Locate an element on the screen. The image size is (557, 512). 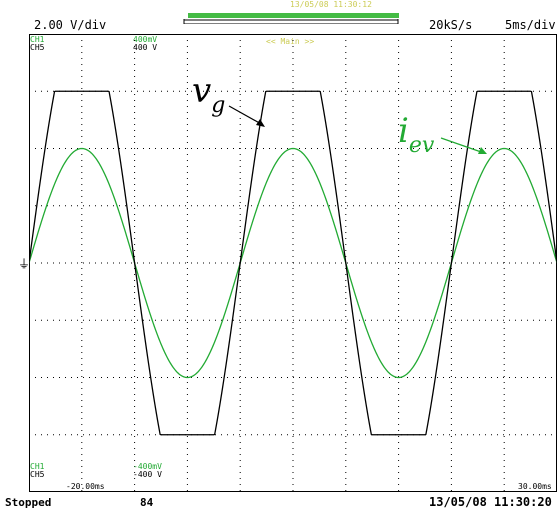
record-frame is located at coordinates (291, 21).